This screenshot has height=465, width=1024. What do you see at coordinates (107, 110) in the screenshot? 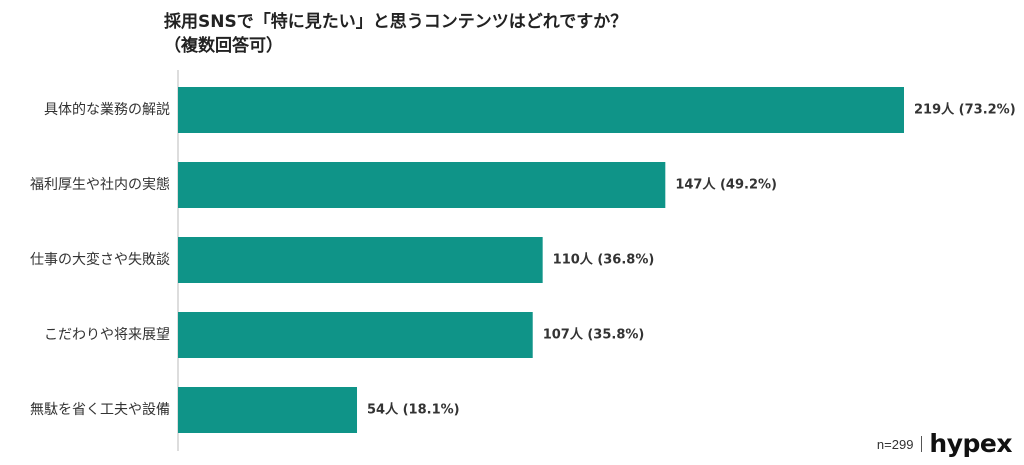
I see `category-label-1: 具体的な業務の解説` at bounding box center [107, 110].